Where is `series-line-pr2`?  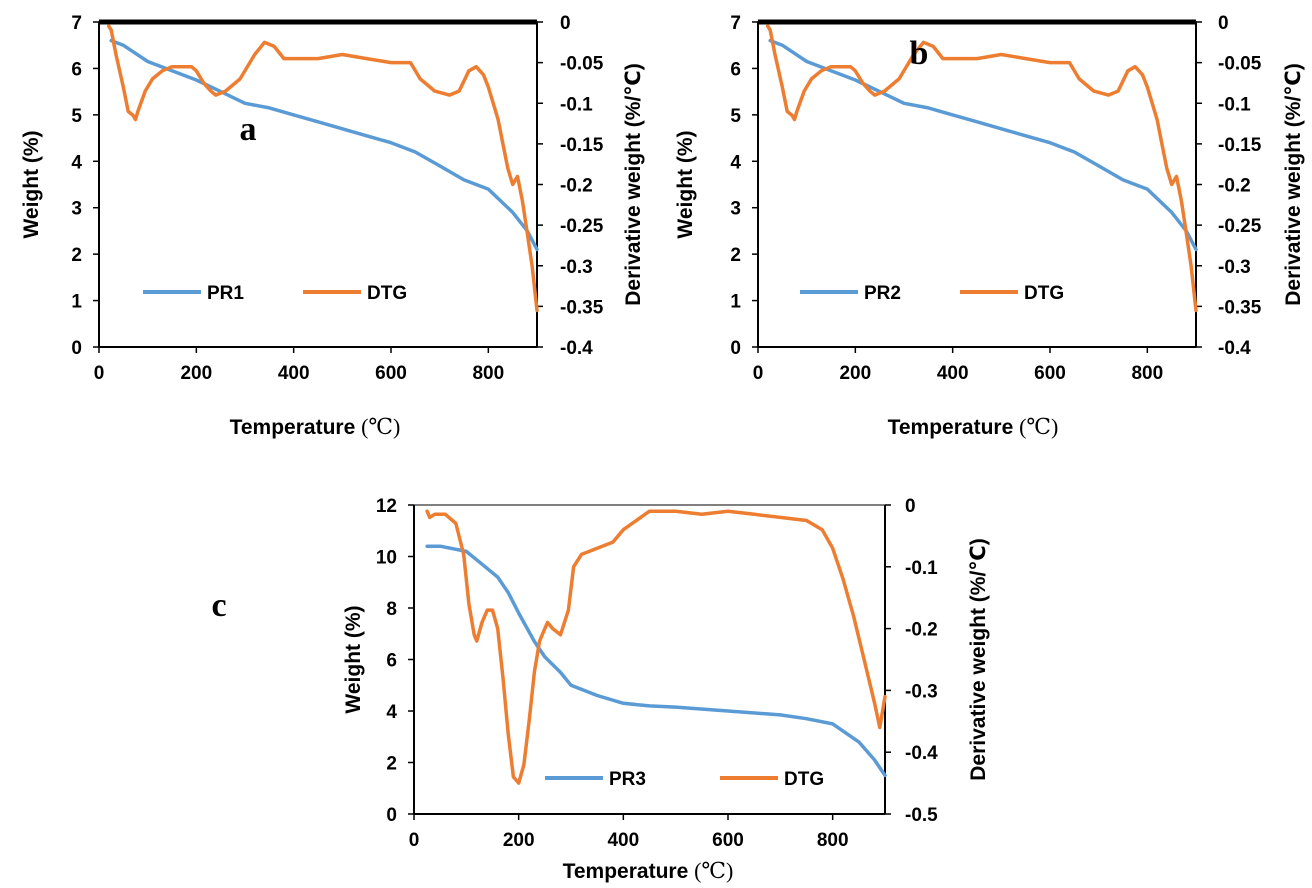 series-line-pr2 is located at coordinates (983, 145).